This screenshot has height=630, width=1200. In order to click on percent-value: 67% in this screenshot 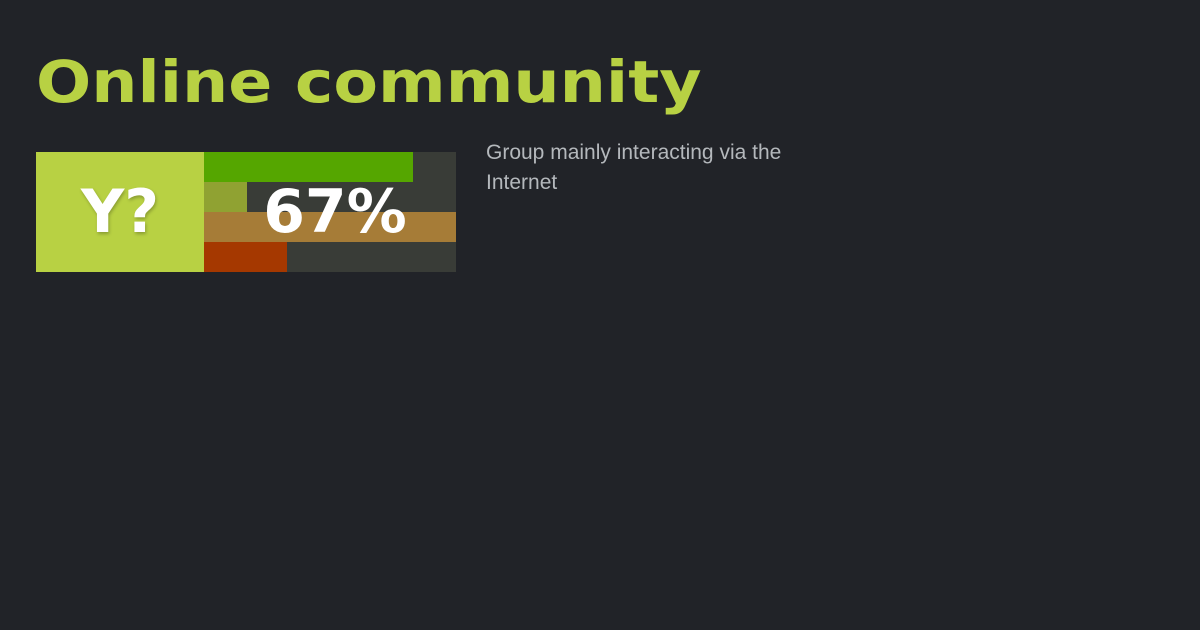, I will do `click(335, 212)`.